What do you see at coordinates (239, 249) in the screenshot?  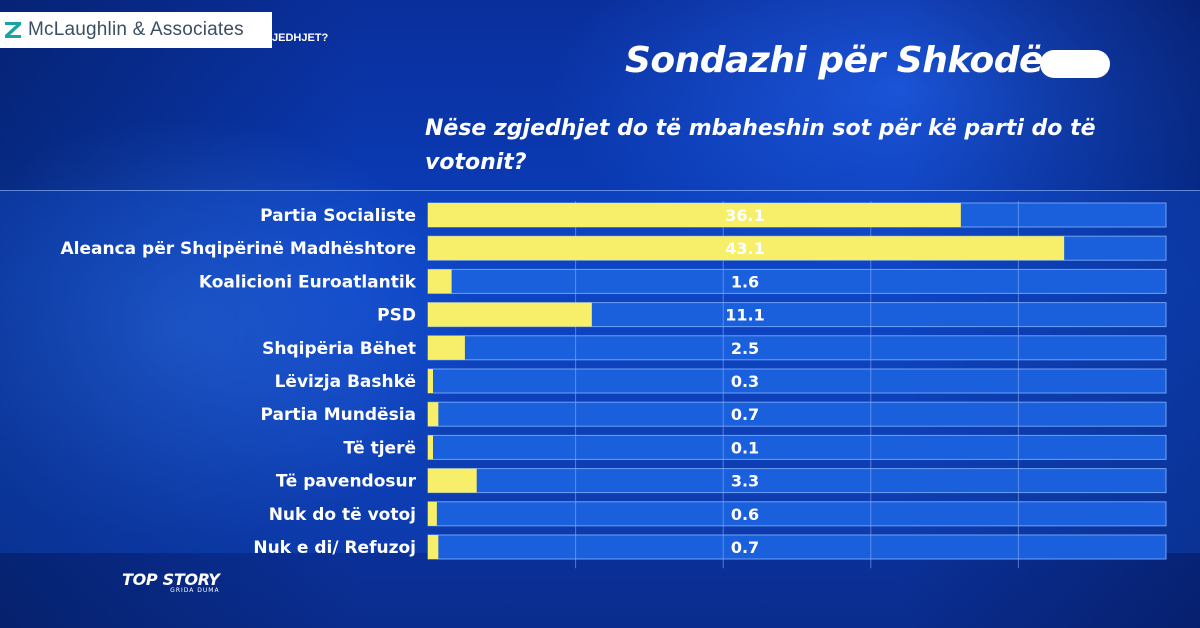 I see `category-label: Aleanca për Shqipërinë Madhështore` at bounding box center [239, 249].